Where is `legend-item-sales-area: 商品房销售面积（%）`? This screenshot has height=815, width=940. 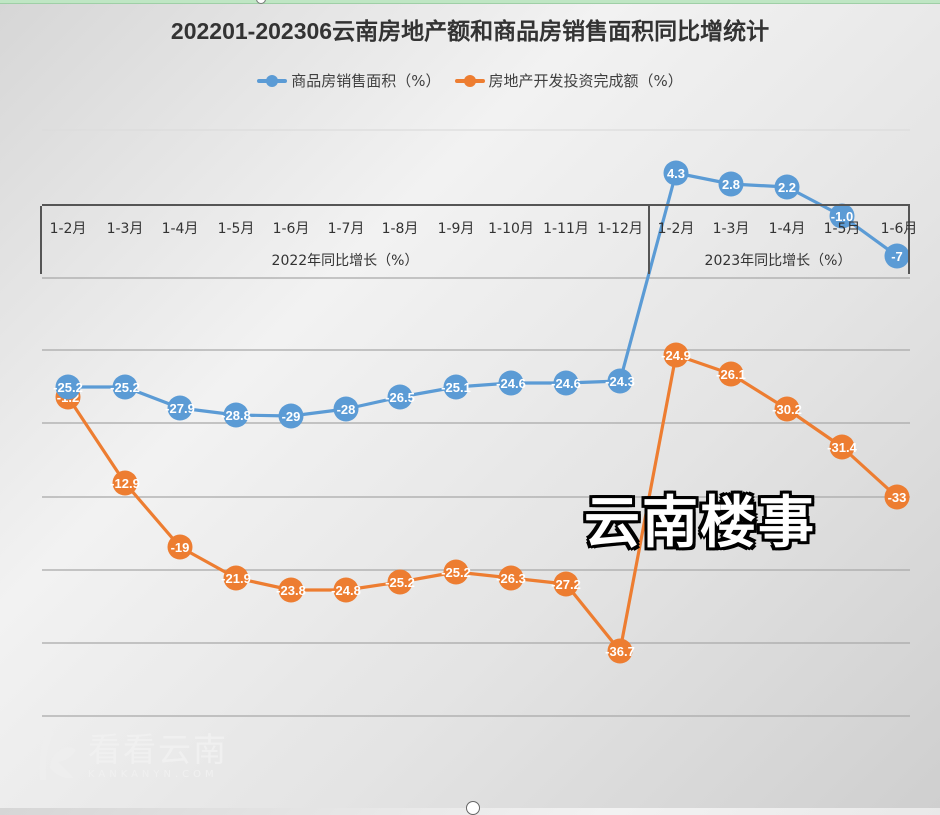
legend-item-sales-area: 商品房销售面积（%） is located at coordinates (349, 80).